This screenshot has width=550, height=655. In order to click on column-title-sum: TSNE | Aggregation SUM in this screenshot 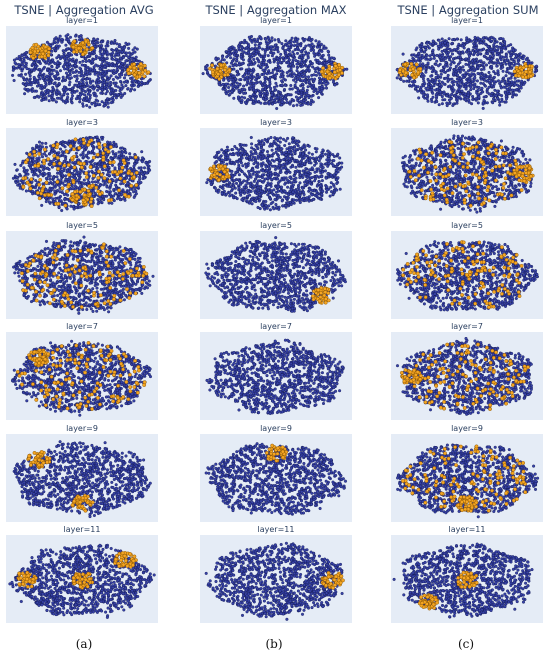, I will do `click(468, 10)`.